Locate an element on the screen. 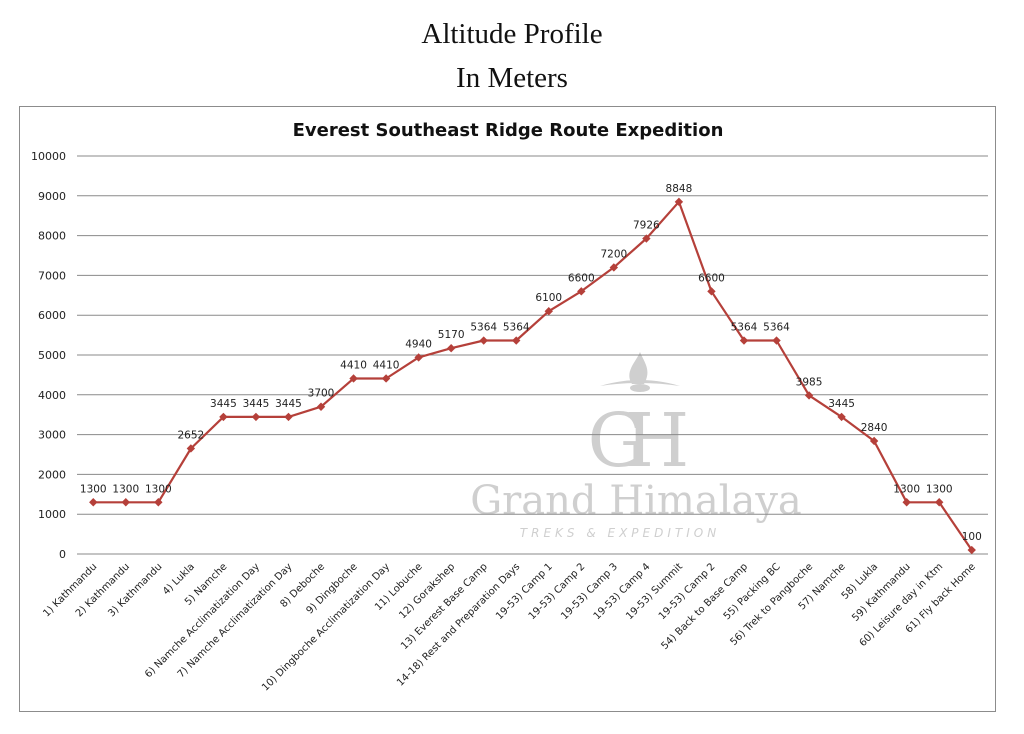 The height and width of the screenshot is (734, 1024). watermark-tagline: TREKS & EXPEDITION is located at coordinates (620, 533).